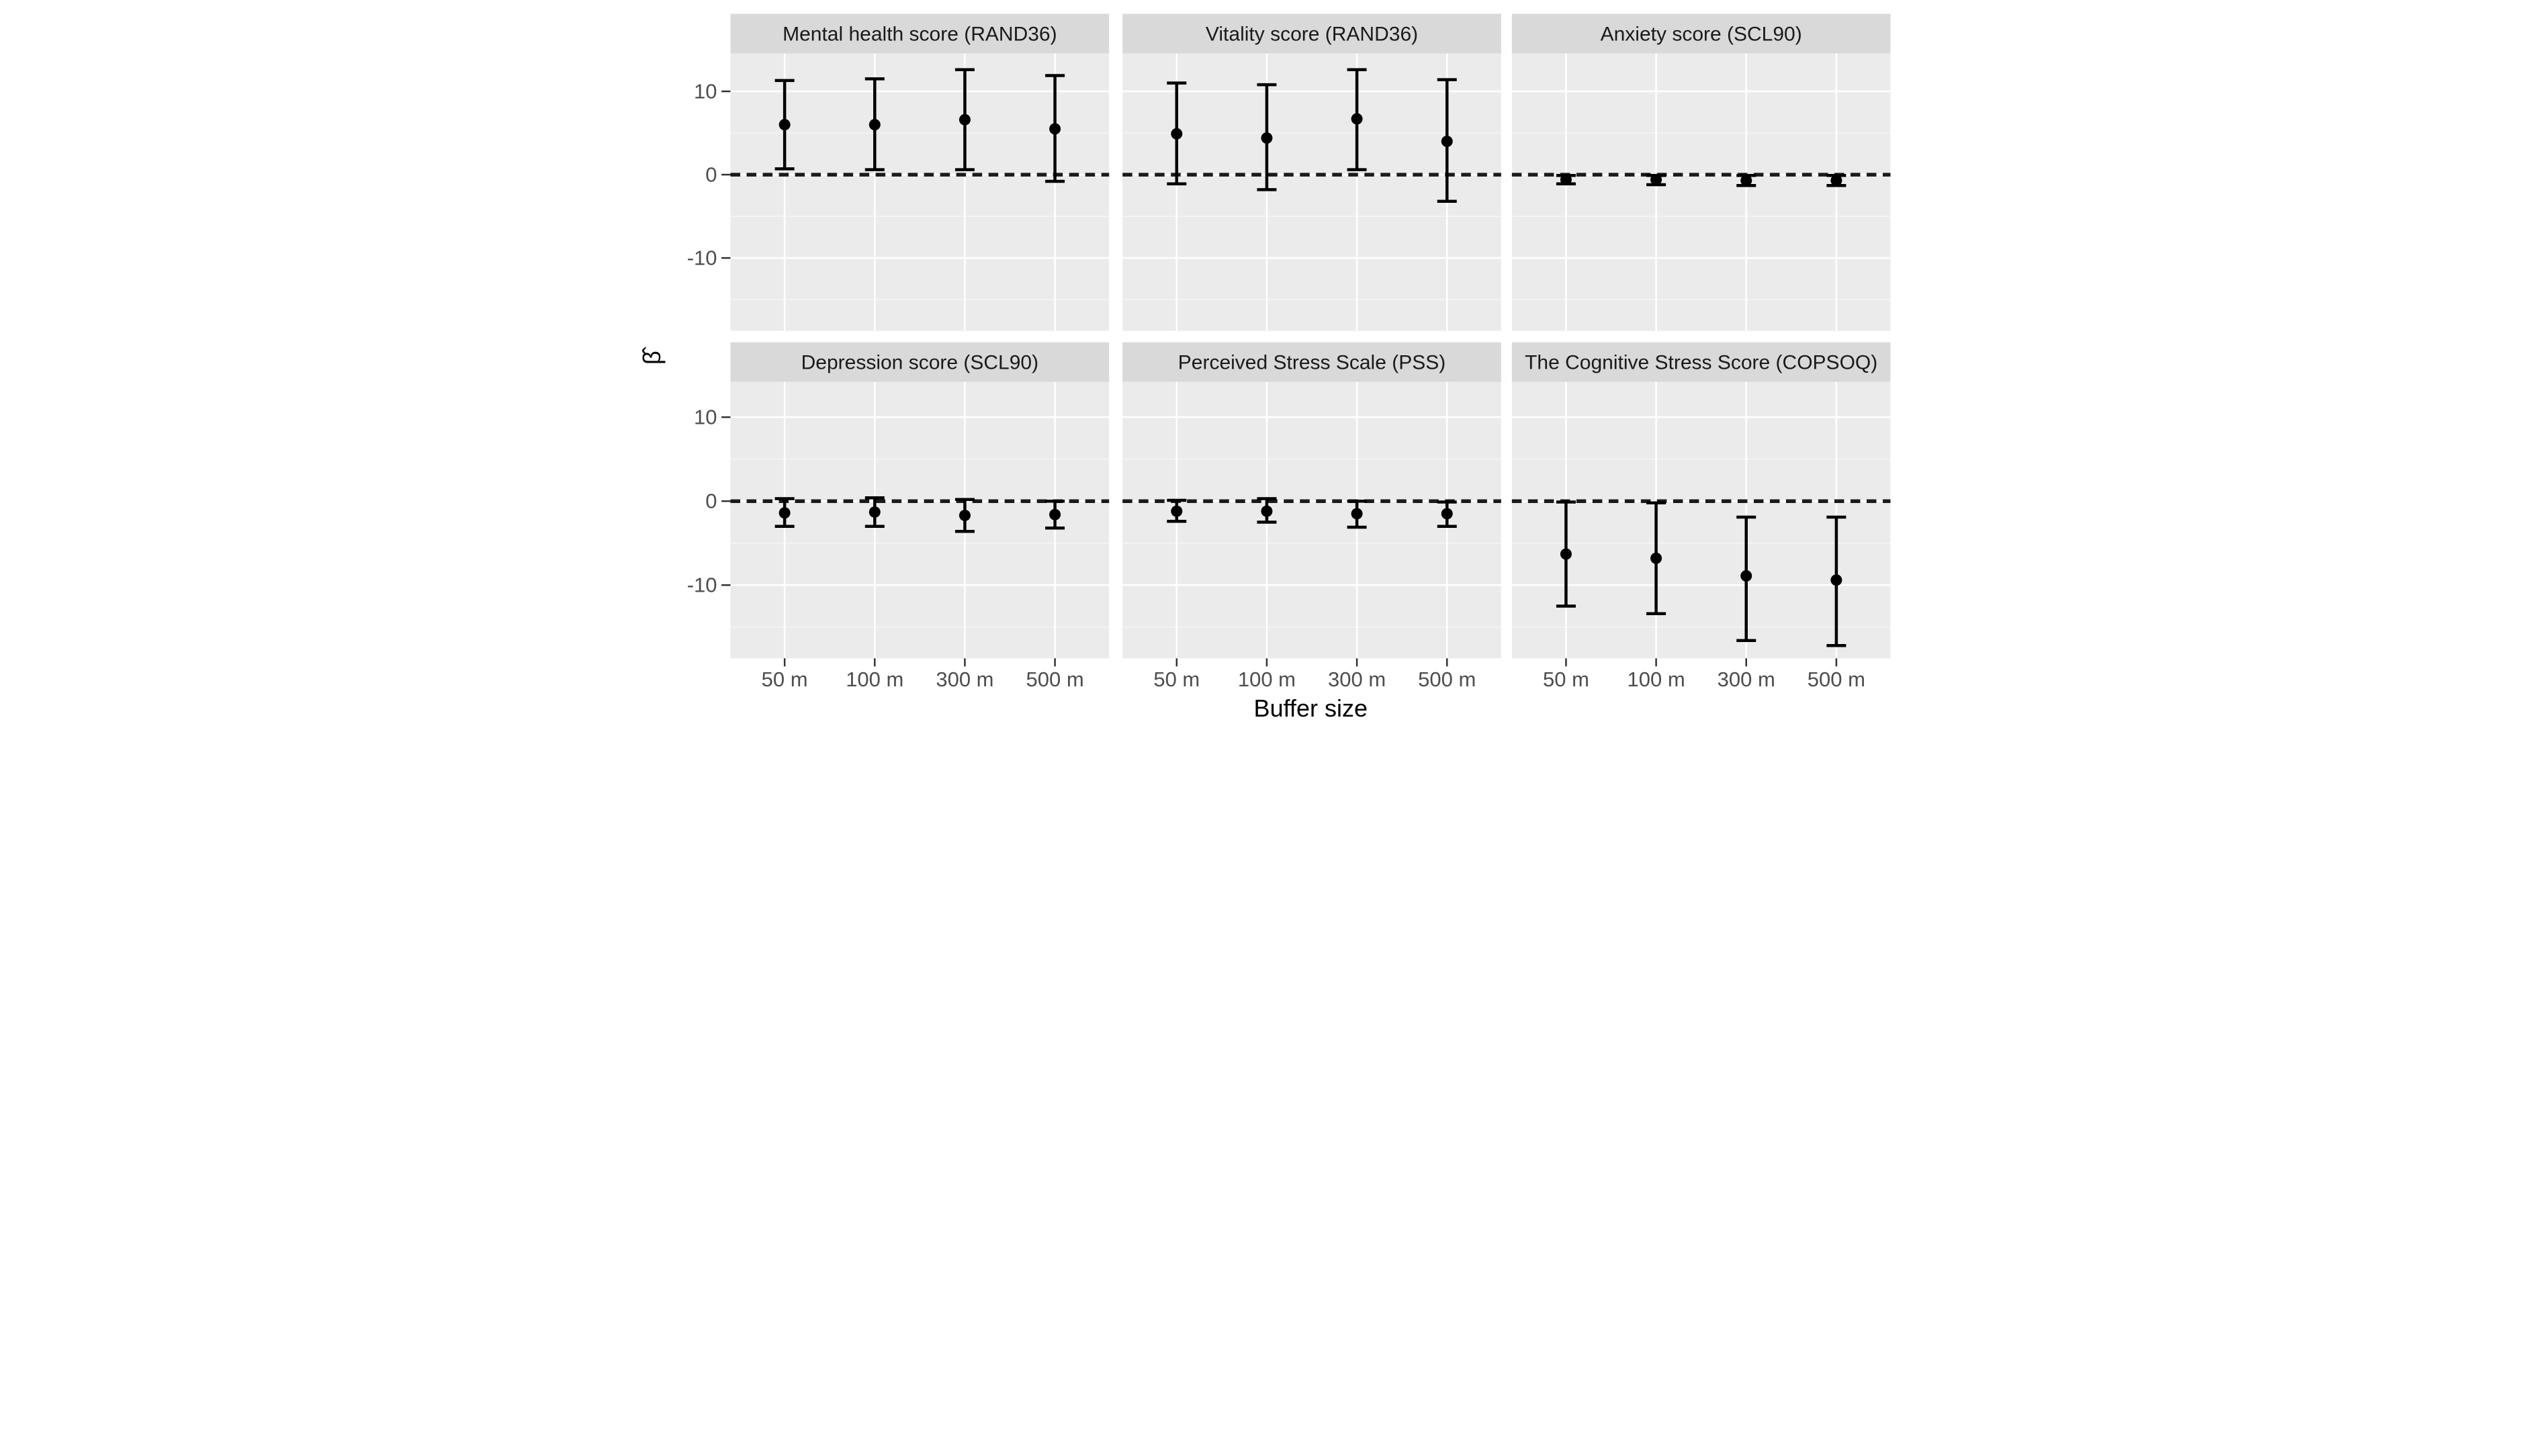 The height and width of the screenshot is (1456, 2537). I want to click on facet-panel: Perceived Stress Scale (PSS), so click(1311, 500).